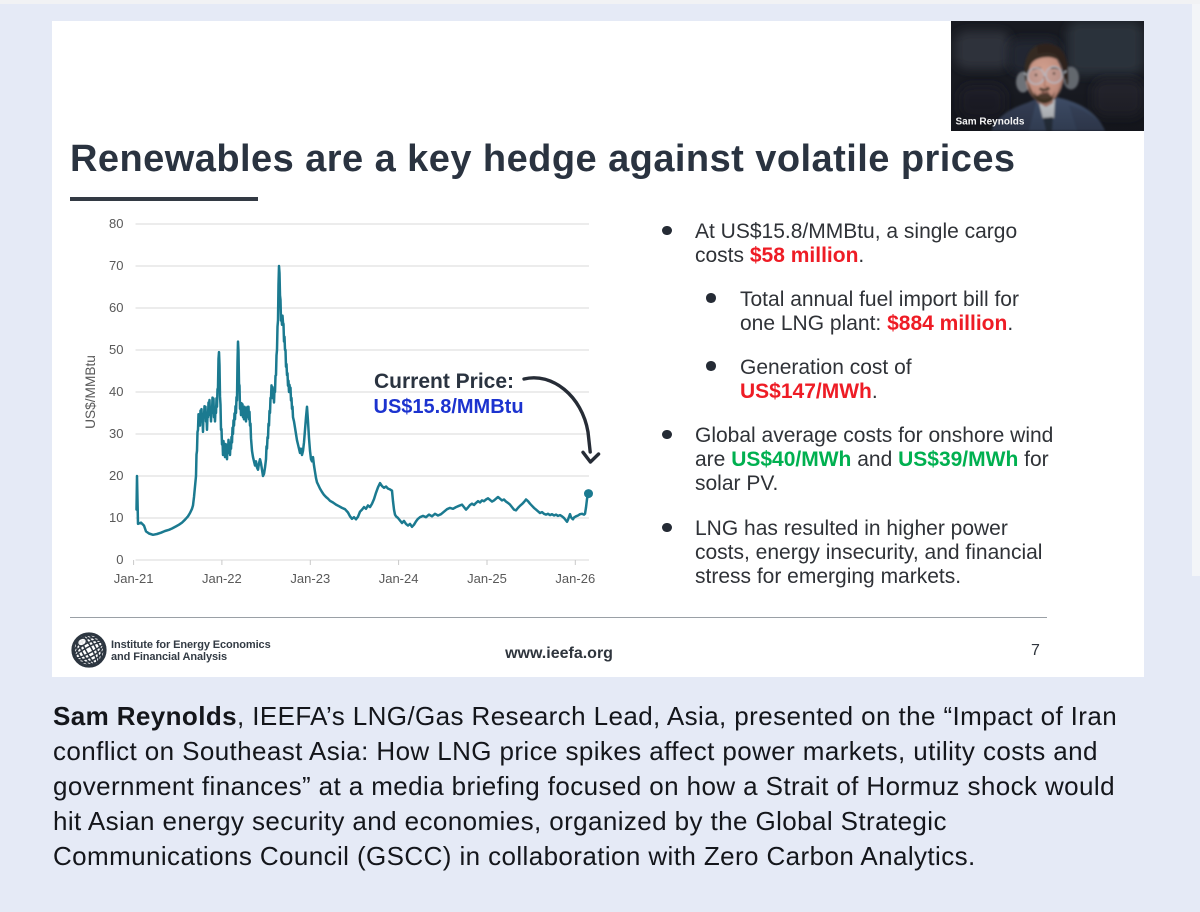 The image size is (1200, 912). I want to click on svg-text: 20, so click(116, 475).